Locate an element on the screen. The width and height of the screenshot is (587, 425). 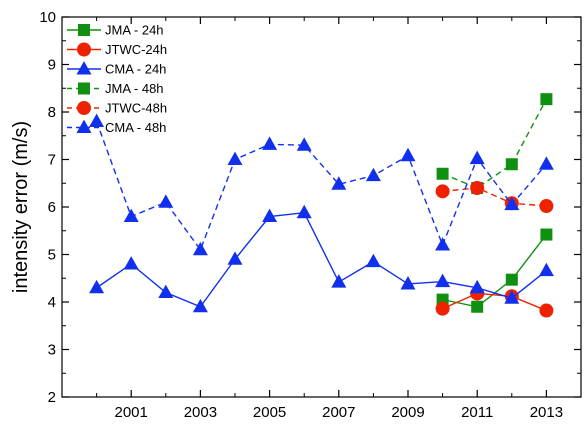
y-tick-label: 2 is located at coordinates (52, 397).